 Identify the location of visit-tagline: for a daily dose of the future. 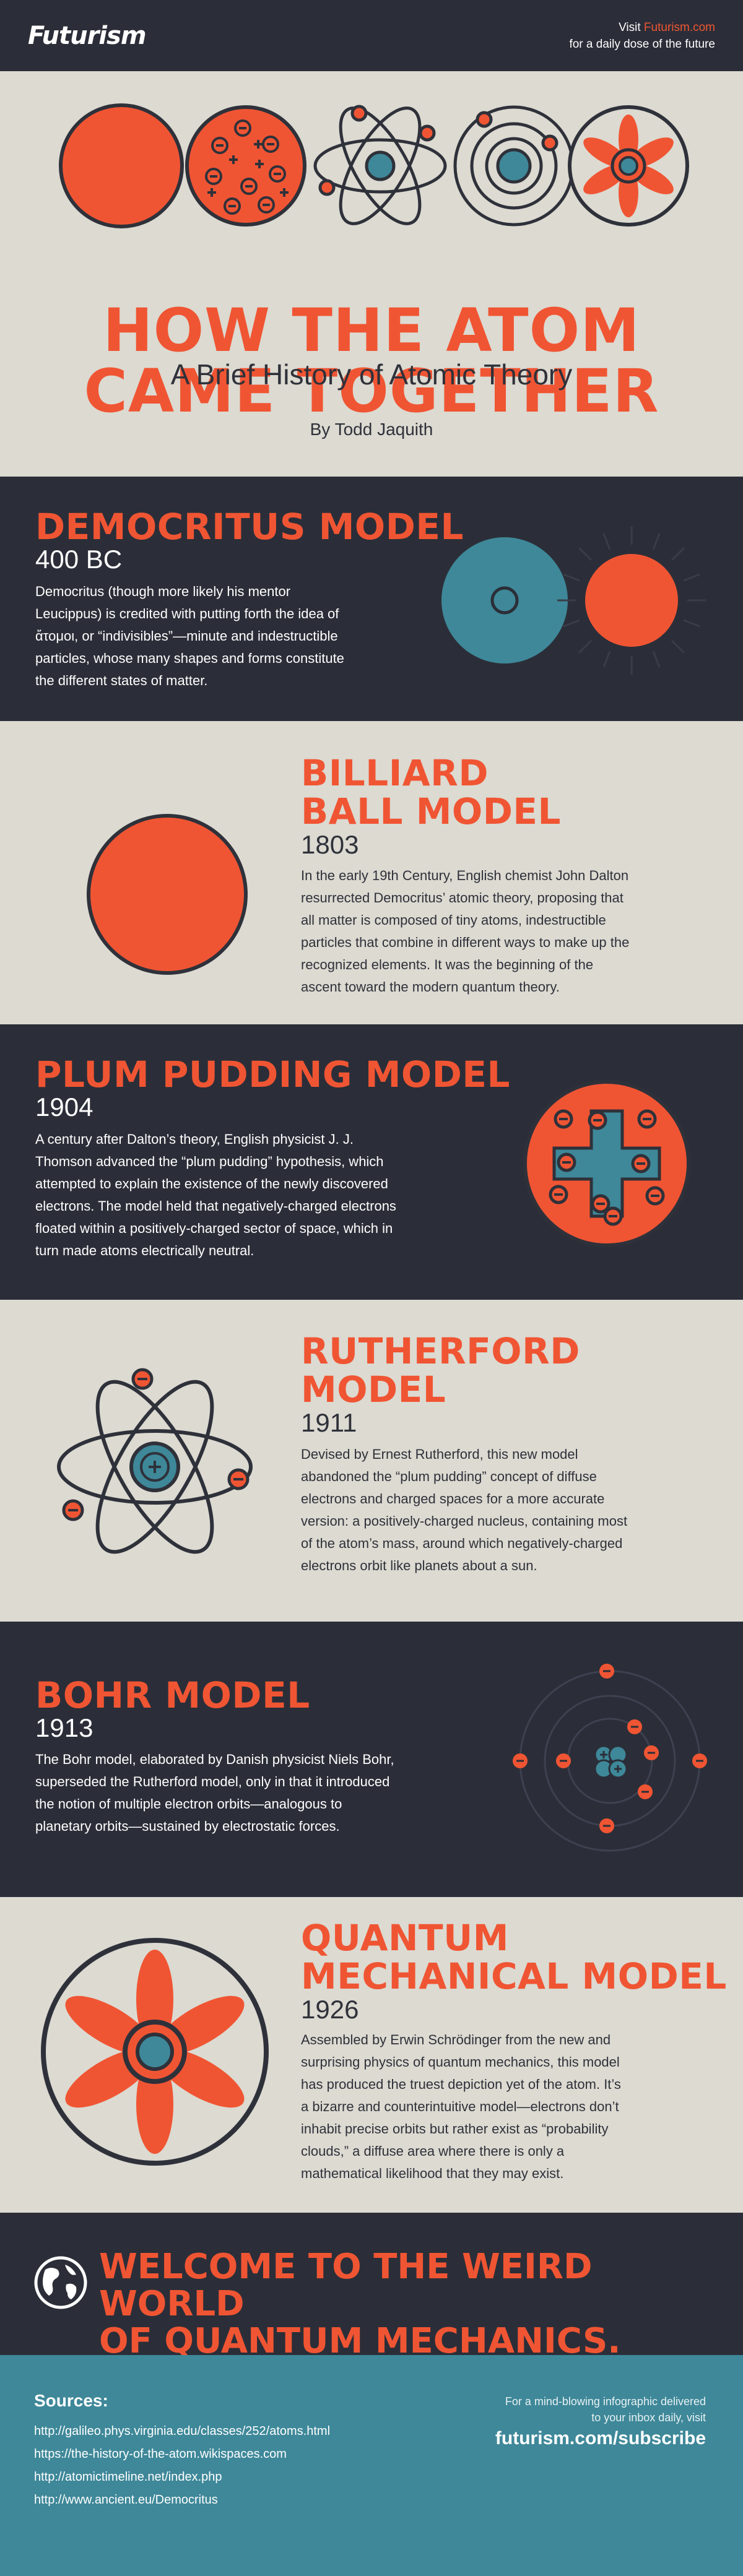
(642, 44).